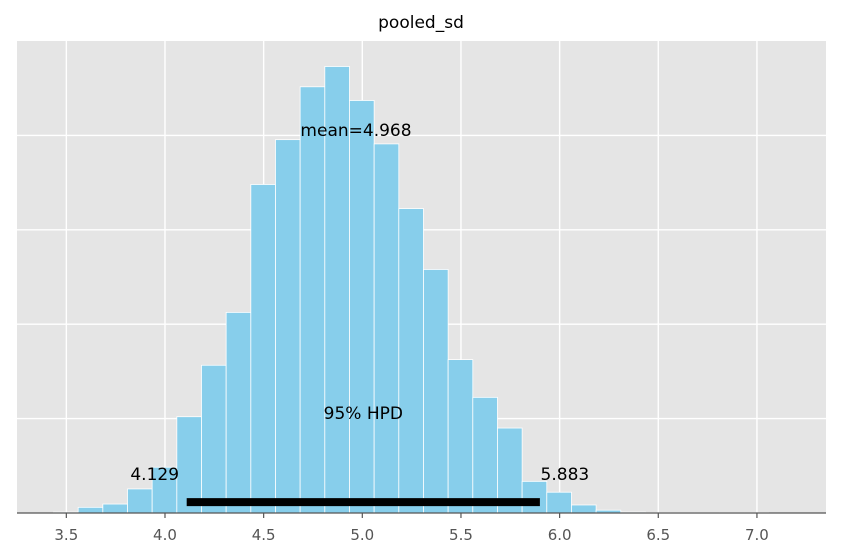  What do you see at coordinates (355, 131) in the screenshot?
I see `mean-label: mean=4.968` at bounding box center [355, 131].